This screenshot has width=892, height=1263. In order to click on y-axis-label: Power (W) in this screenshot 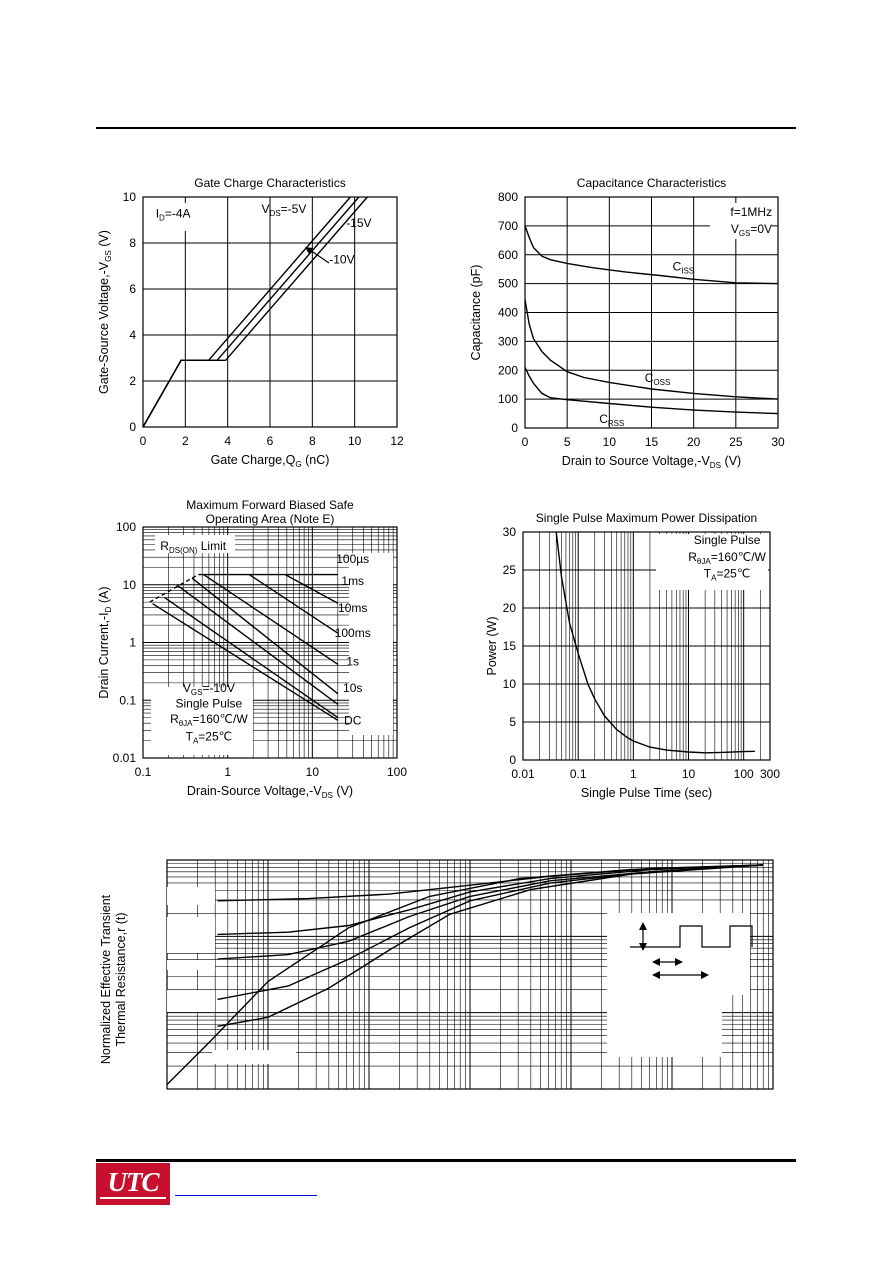, I will do `click(492, 645)`.